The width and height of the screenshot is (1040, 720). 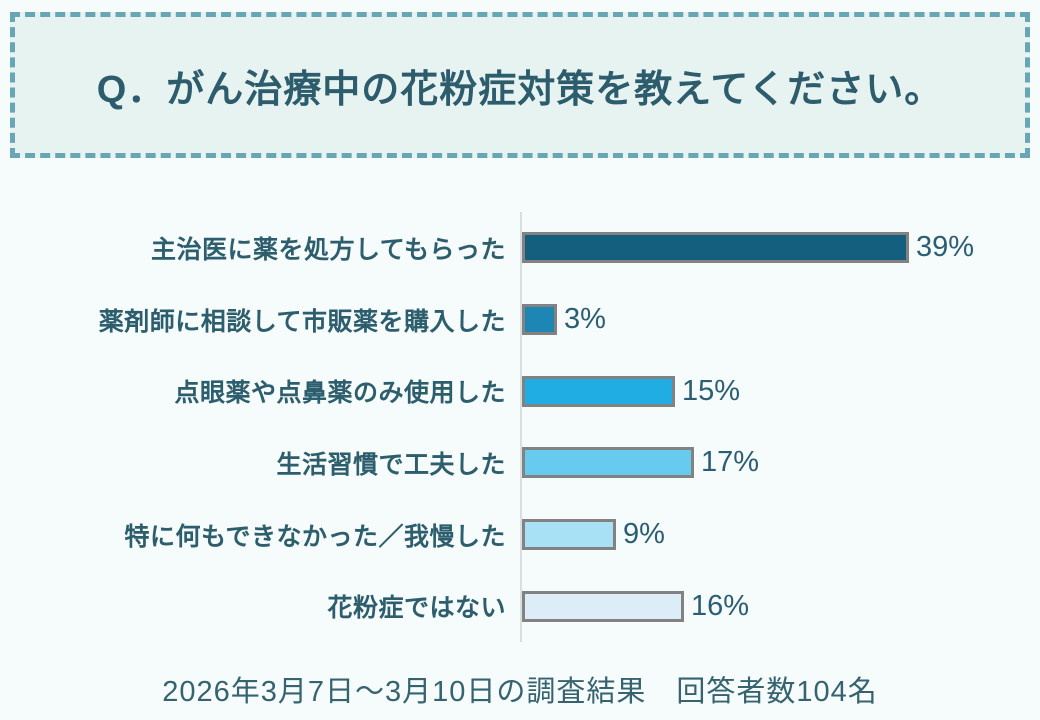 I want to click on bar-row: 特に何もできなかった／我慢した 9%, so click(x=520, y=535).